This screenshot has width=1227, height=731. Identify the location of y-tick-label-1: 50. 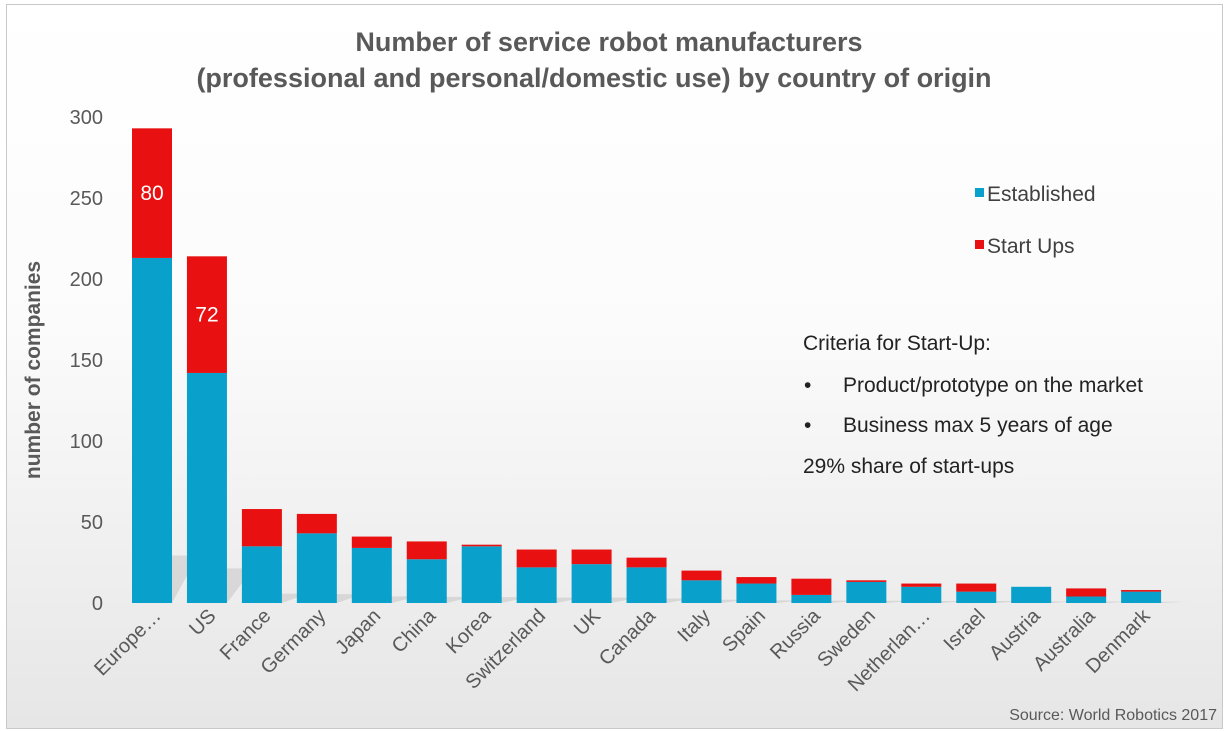
(92, 523).